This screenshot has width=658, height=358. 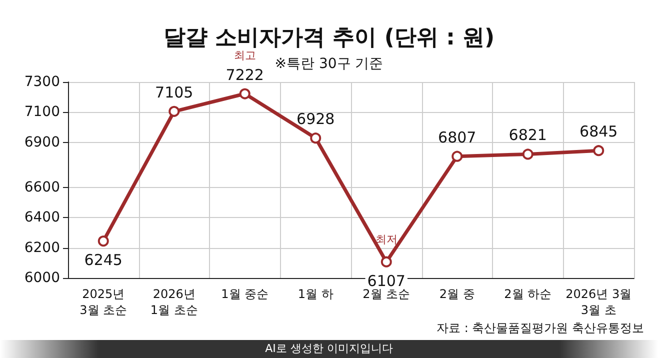 What do you see at coordinates (599, 302) in the screenshot?
I see `x-tick-label: 2026년 3월 3월 초` at bounding box center [599, 302].